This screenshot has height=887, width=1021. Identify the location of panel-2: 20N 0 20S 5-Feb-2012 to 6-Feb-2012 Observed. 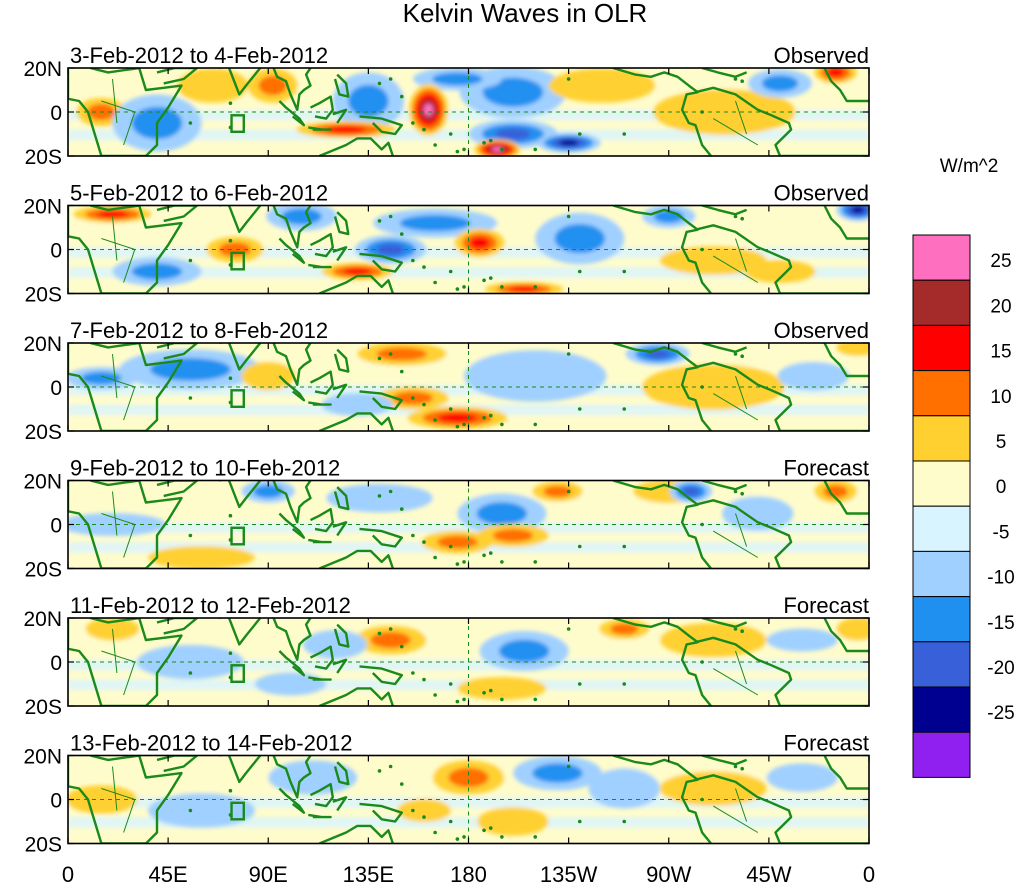
(446, 244).